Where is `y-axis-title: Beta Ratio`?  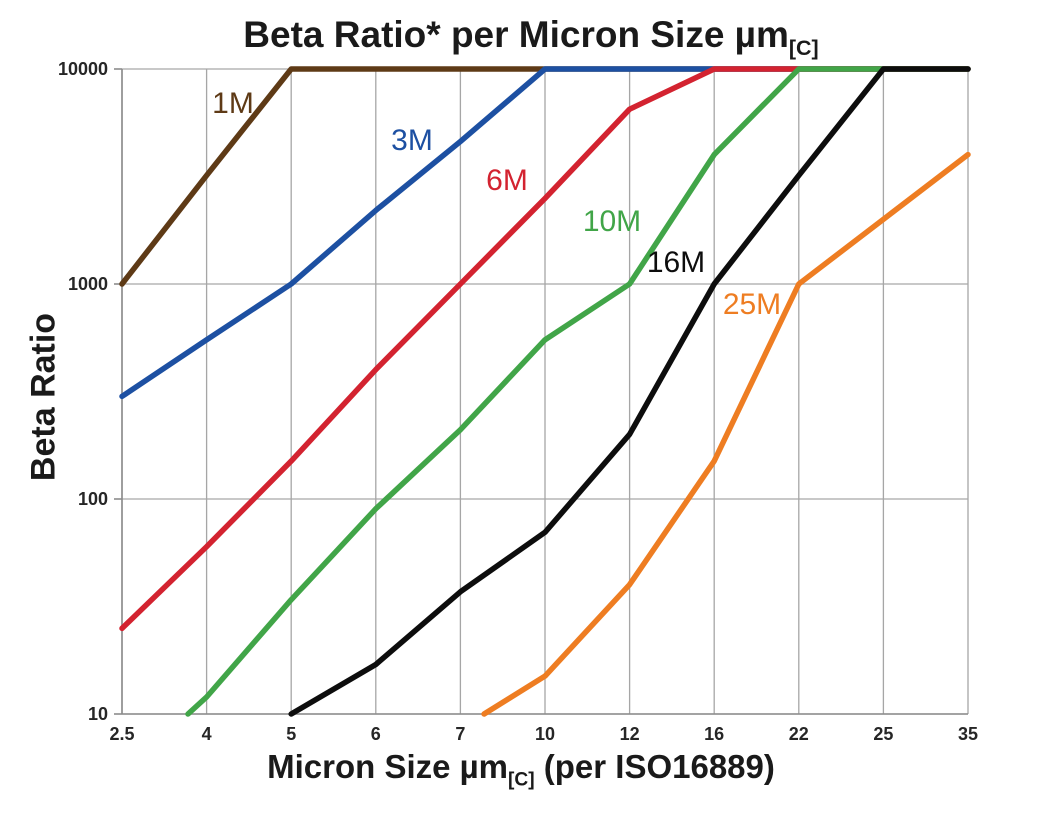 y-axis-title: Beta Ratio is located at coordinates (43, 397).